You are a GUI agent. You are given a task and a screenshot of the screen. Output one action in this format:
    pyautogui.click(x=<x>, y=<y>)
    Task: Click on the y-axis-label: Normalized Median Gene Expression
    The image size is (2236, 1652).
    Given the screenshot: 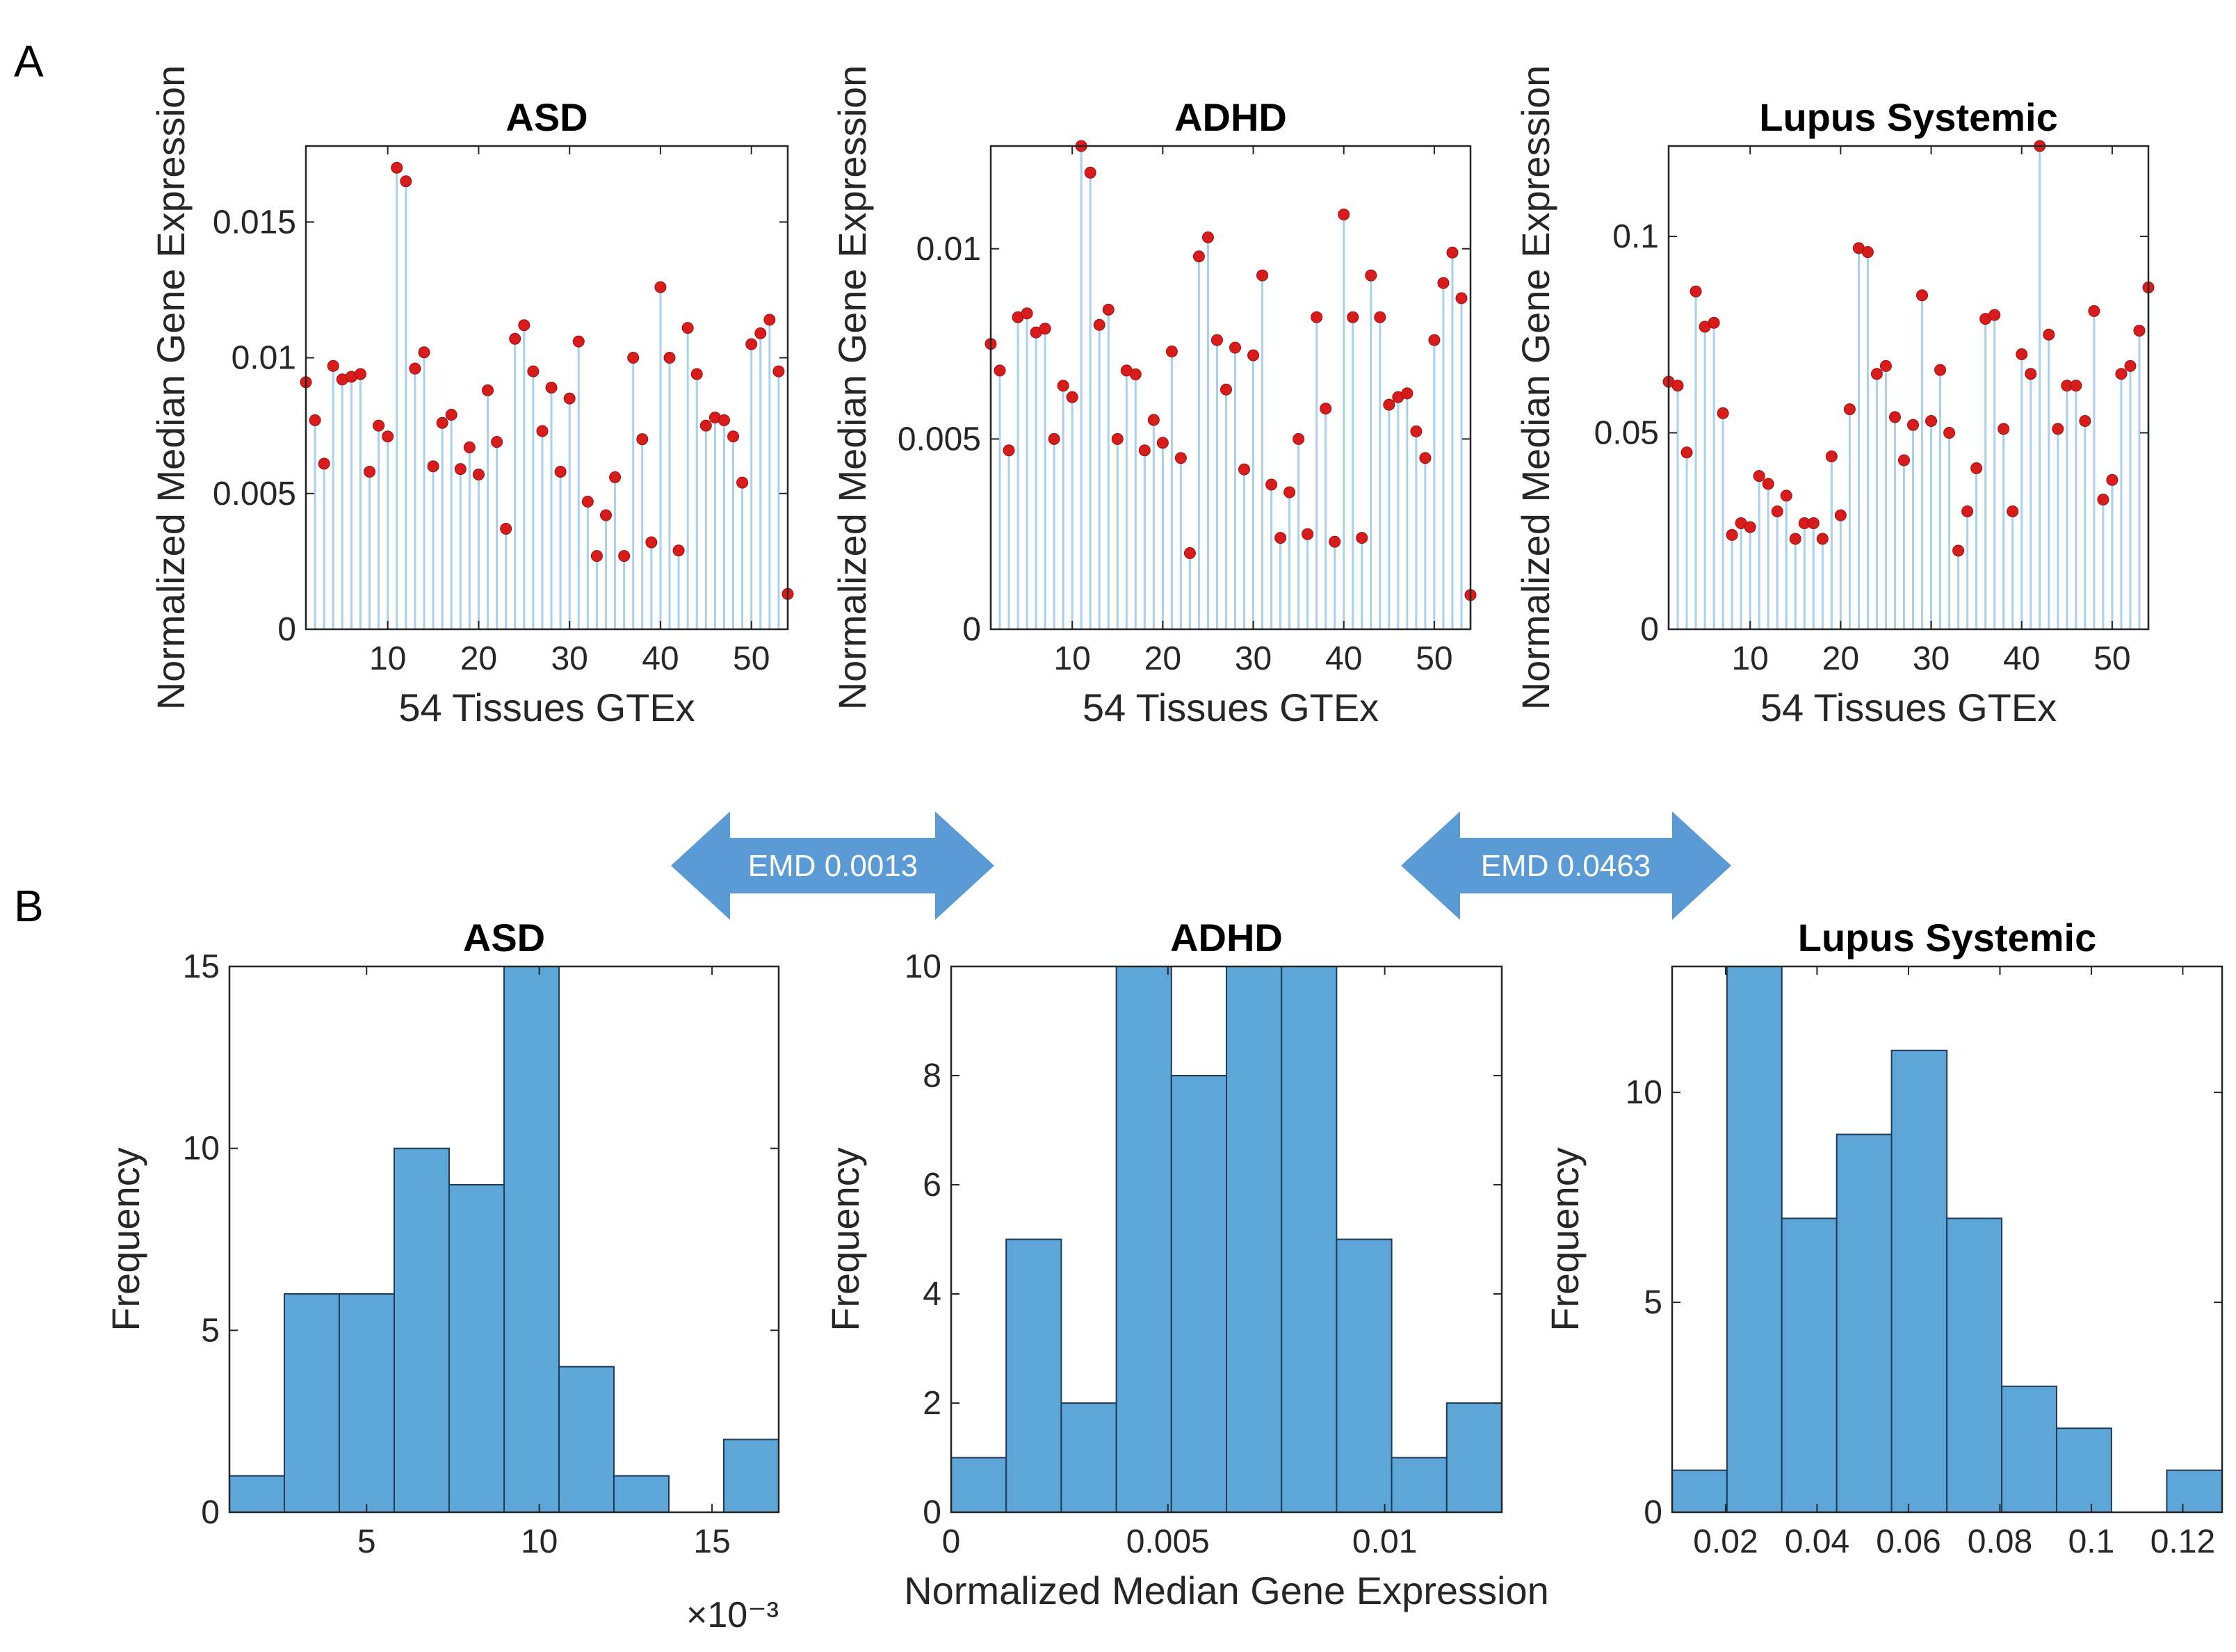 What is the action you would take?
    pyautogui.click(x=1536, y=388)
    